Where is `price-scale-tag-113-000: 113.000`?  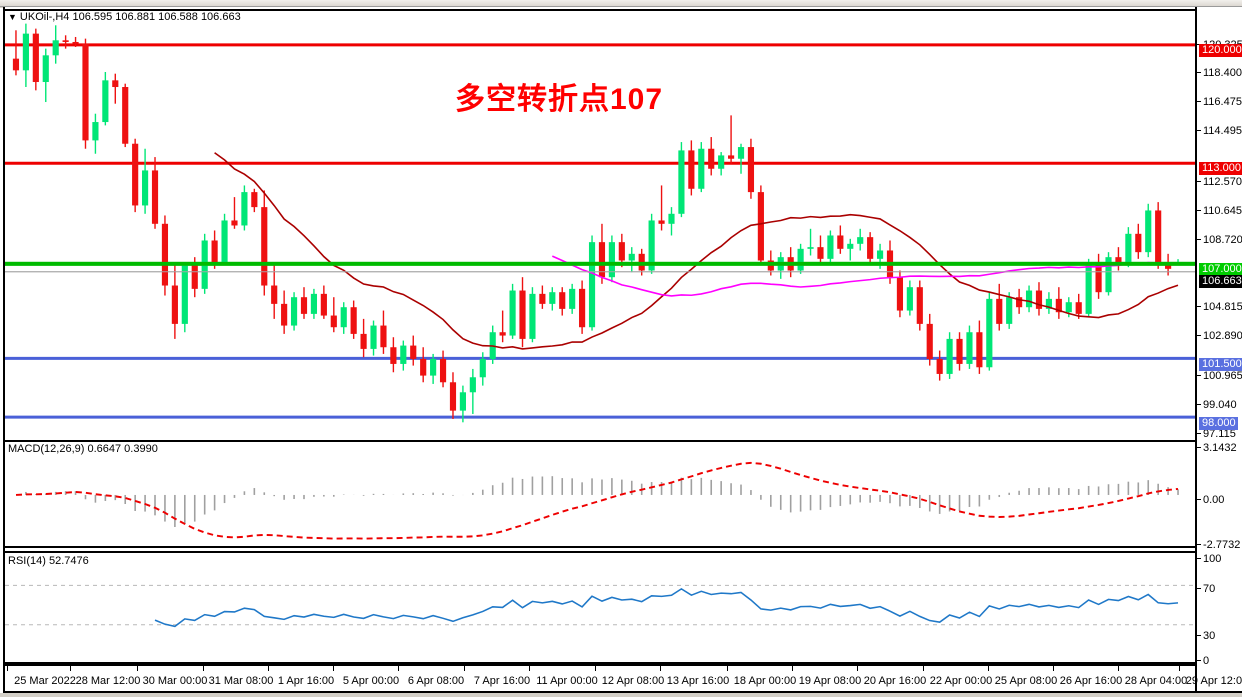 price-scale-tag-113-000: 113.000 is located at coordinates (1220, 168).